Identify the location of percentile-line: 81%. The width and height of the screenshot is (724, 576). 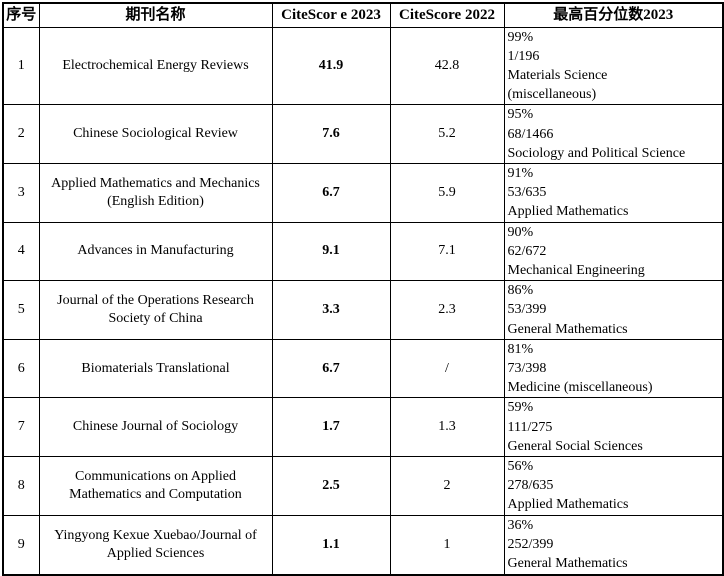
(520, 349).